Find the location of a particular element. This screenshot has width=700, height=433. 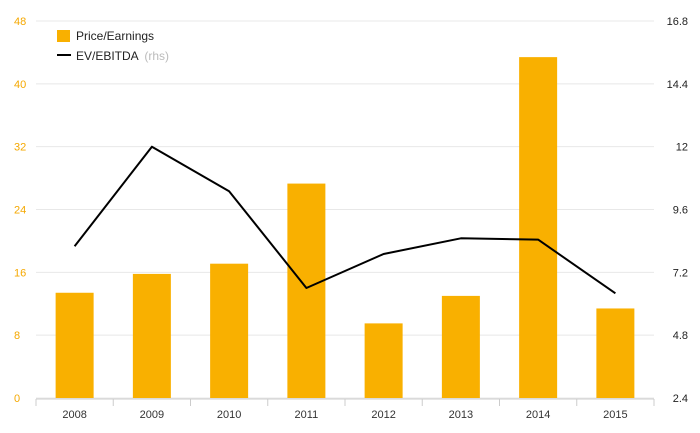

left-tick-label-0: 0 is located at coordinates (17, 399).